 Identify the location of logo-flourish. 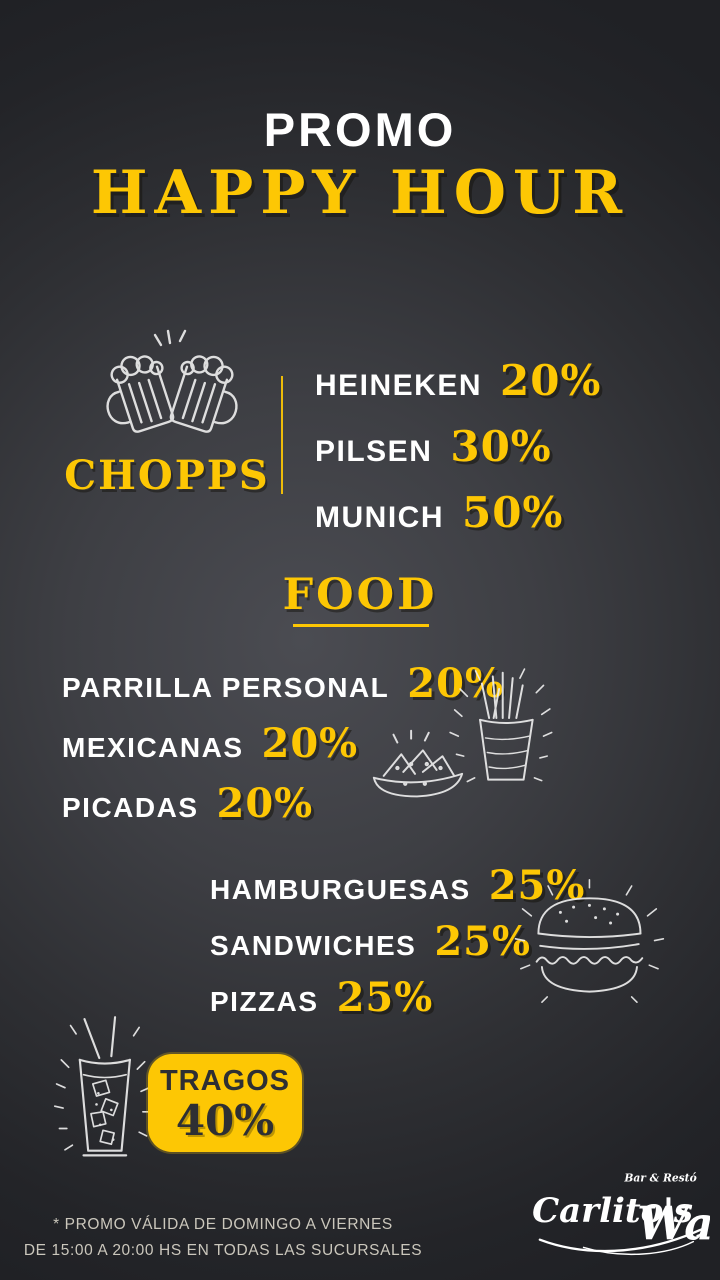
(621, 1241).